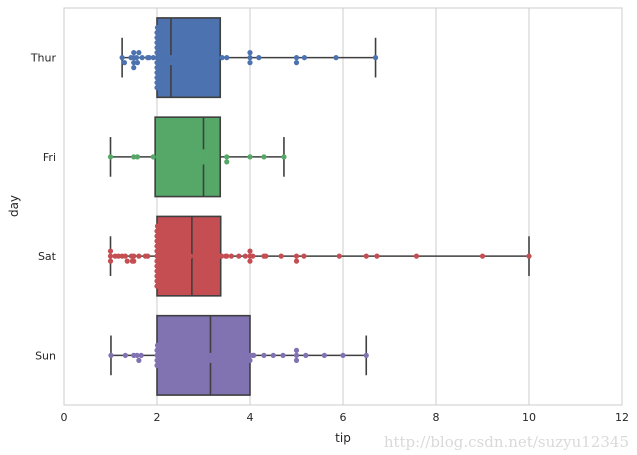 The width and height of the screenshot is (637, 455). I want to click on x-tick-label: 6, so click(343, 417).